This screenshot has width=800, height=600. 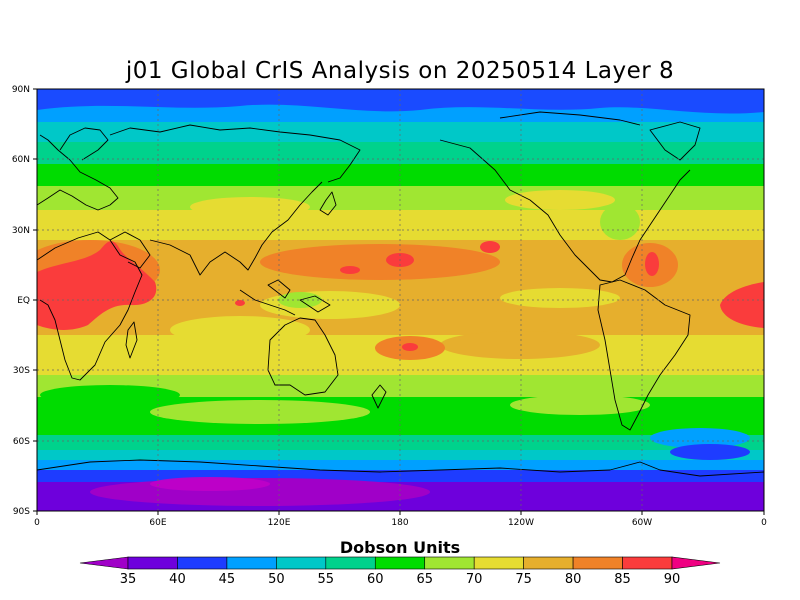 What do you see at coordinates (400, 476) in the screenshot?
I see `band-70s-75s` at bounding box center [400, 476].